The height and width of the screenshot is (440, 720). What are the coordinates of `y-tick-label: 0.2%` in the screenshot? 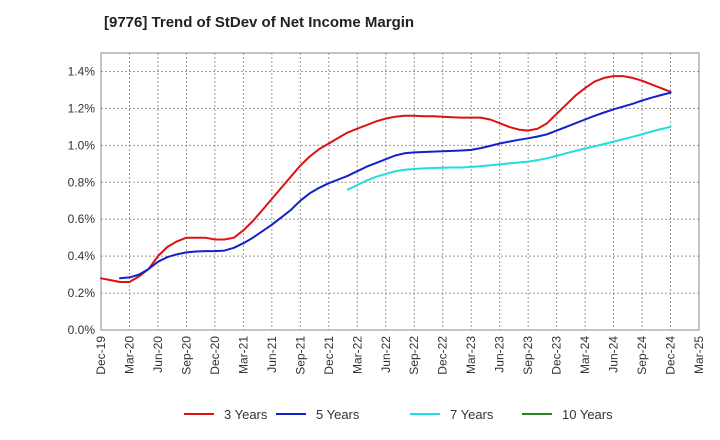 It's located at (82, 293).